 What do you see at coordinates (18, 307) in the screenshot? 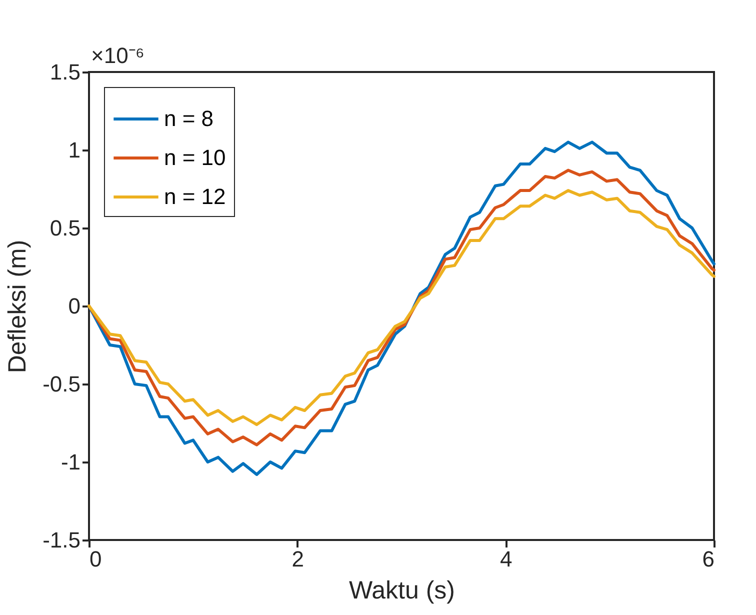
I see `y-axis-title: Defleksi (m)` at bounding box center [18, 307].